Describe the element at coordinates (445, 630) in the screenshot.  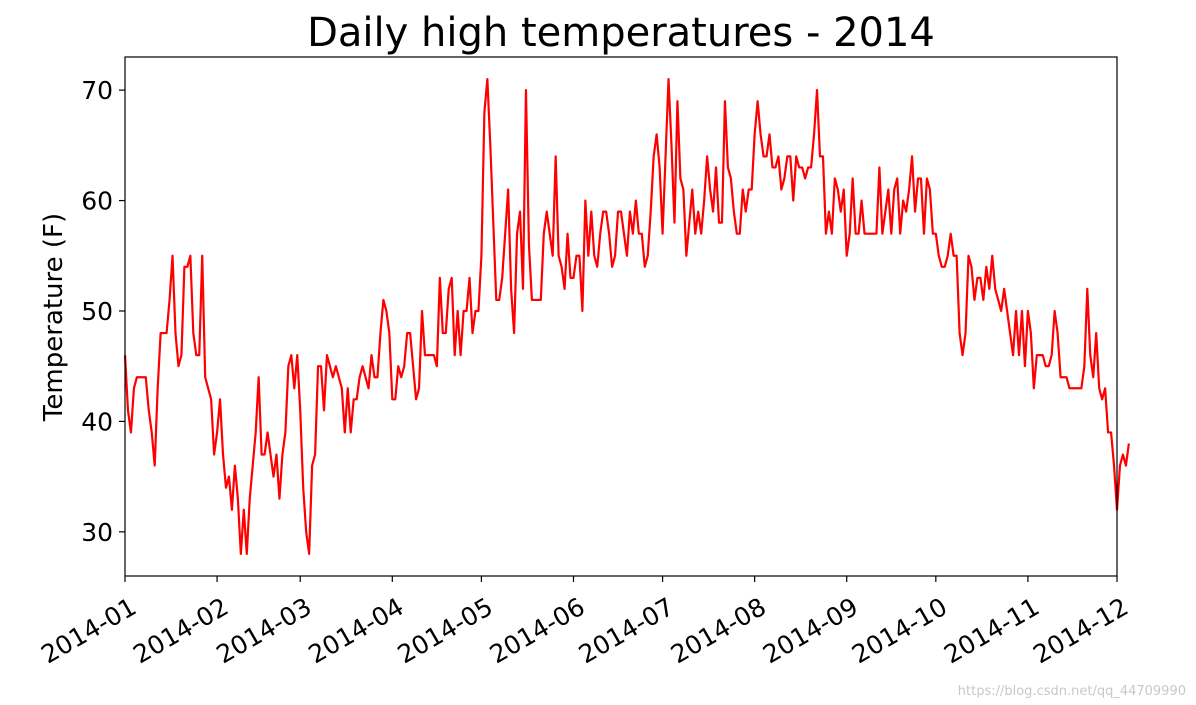
I see `x-tick-label: 2014-05` at that location.